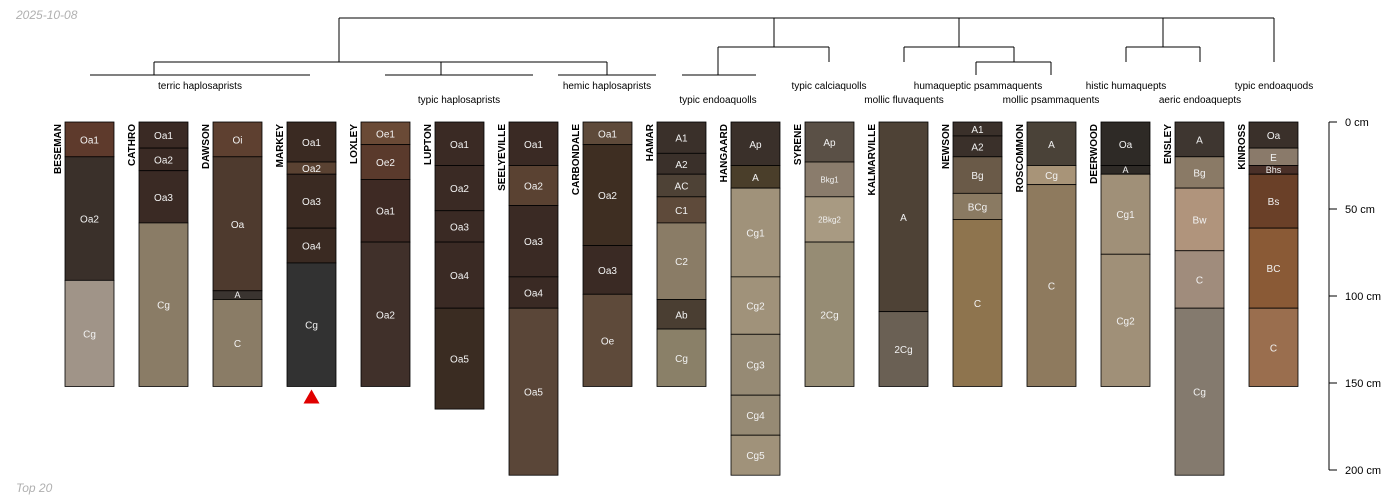 The height and width of the screenshot is (500, 1400). Describe the element at coordinates (1363, 384) in the screenshot. I see `axis-tick-label: 150 cm` at that location.